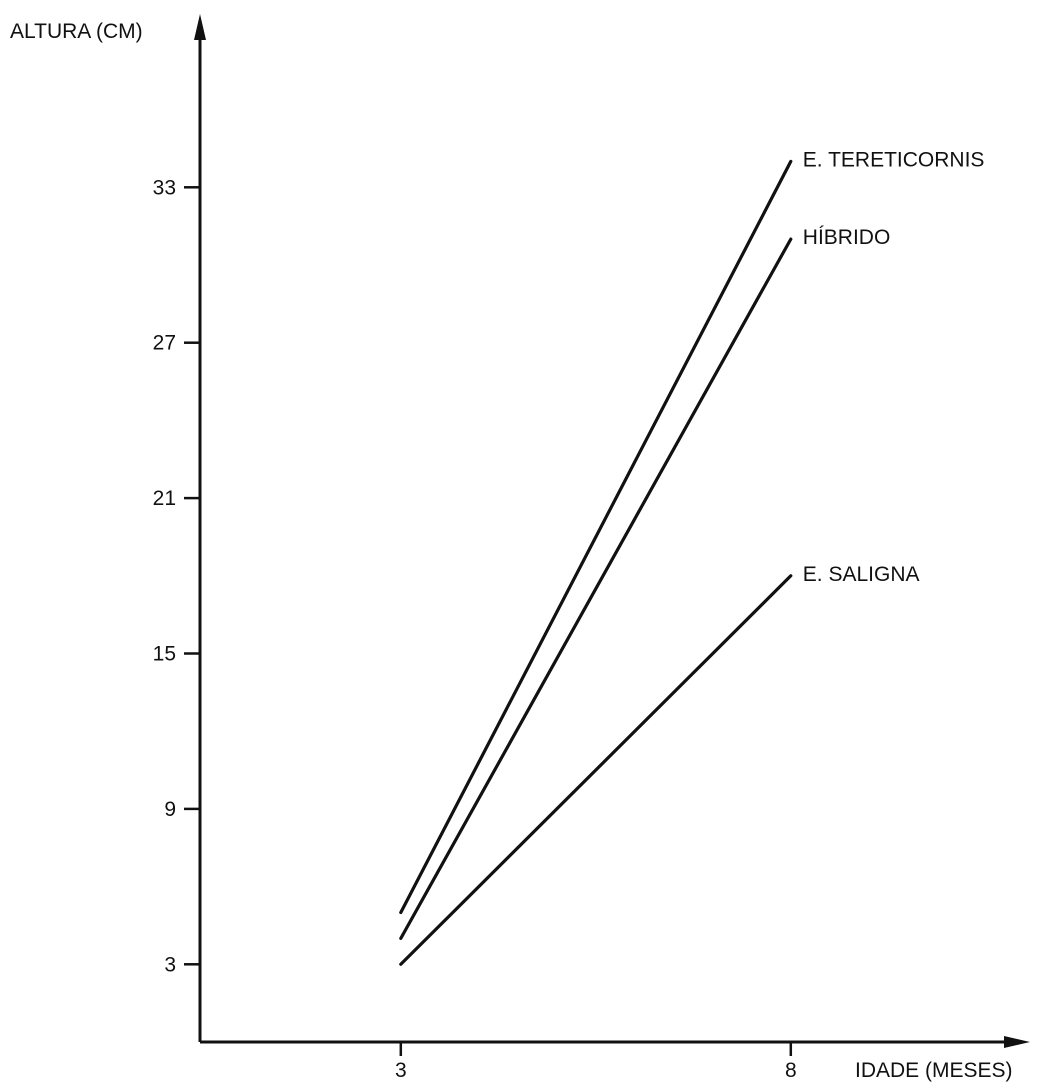  Describe the element at coordinates (200, 27) in the screenshot. I see `y-axis-arrow` at that location.